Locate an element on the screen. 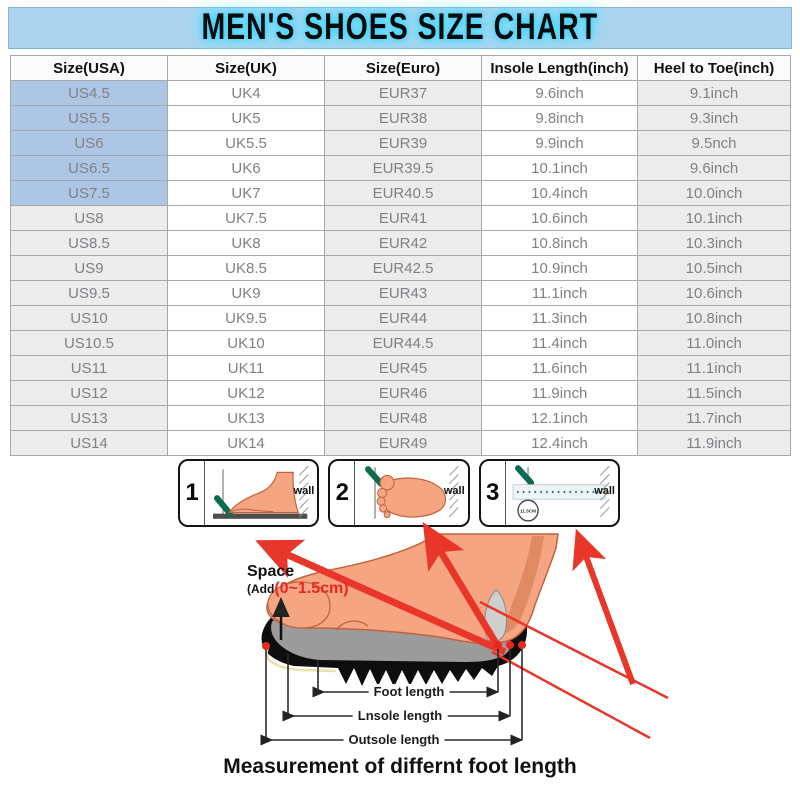  table-row: US11 UK11 EUR45 11.6inch 11.1inch is located at coordinates (400, 368).